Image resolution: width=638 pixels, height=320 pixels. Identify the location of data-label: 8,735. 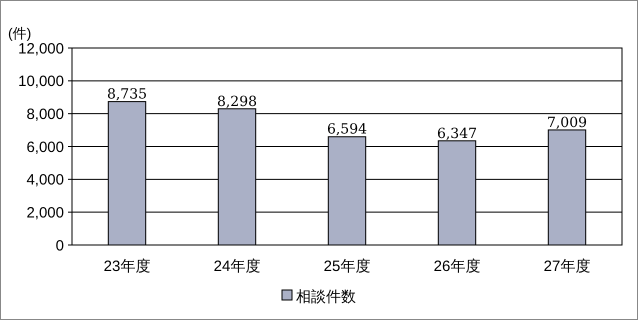
(127, 94).